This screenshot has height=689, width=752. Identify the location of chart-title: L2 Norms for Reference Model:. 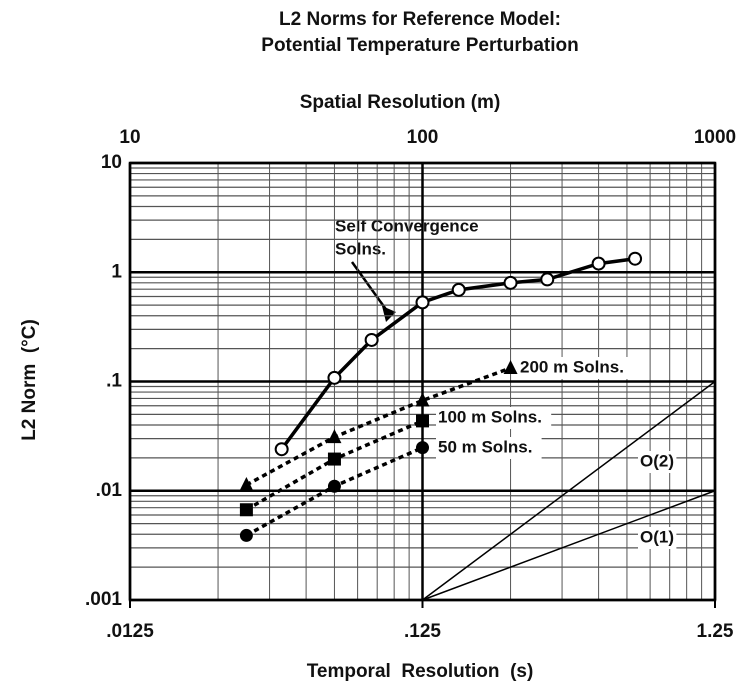
(420, 19).